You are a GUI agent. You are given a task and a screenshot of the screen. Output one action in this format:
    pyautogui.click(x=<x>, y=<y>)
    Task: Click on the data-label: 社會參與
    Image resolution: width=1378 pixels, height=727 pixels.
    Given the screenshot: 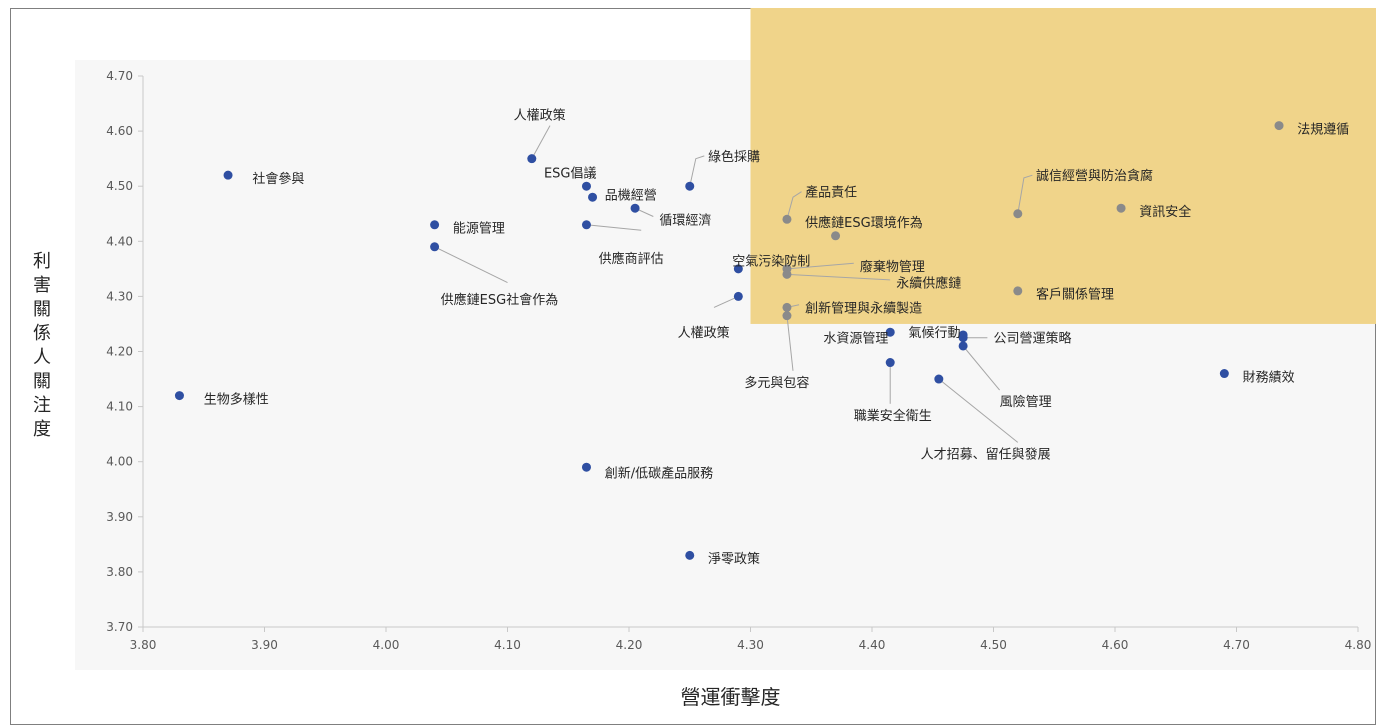 What is the action you would take?
    pyautogui.click(x=278, y=179)
    